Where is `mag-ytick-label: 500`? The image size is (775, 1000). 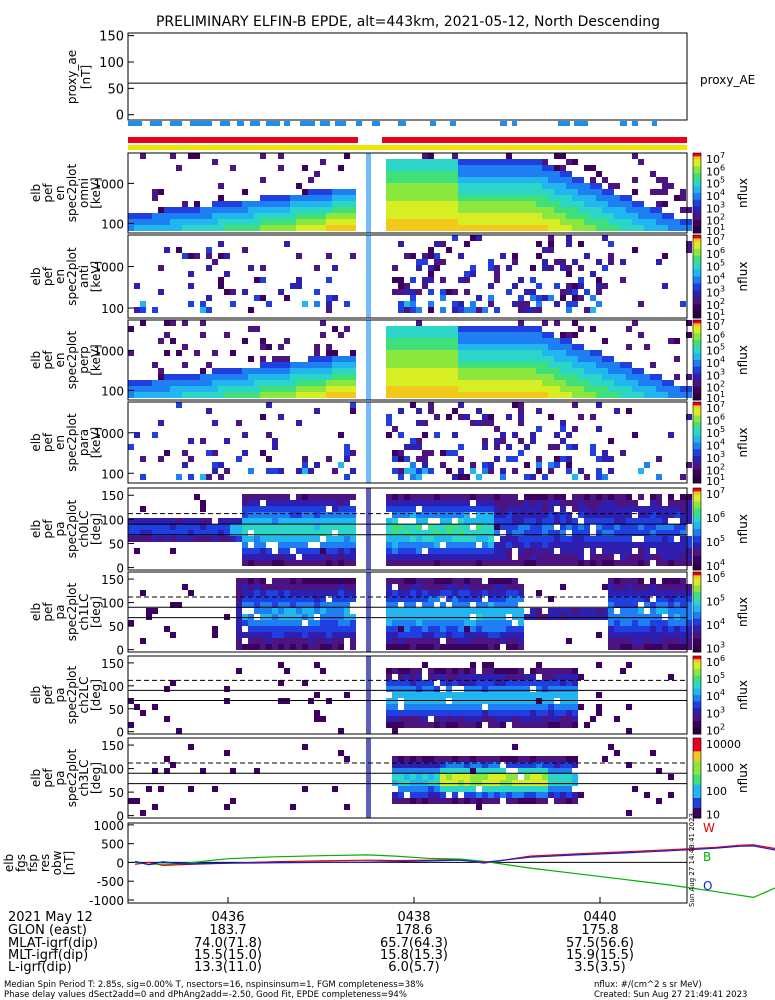 mag-ytick-label: 500 is located at coordinates (112, 845).